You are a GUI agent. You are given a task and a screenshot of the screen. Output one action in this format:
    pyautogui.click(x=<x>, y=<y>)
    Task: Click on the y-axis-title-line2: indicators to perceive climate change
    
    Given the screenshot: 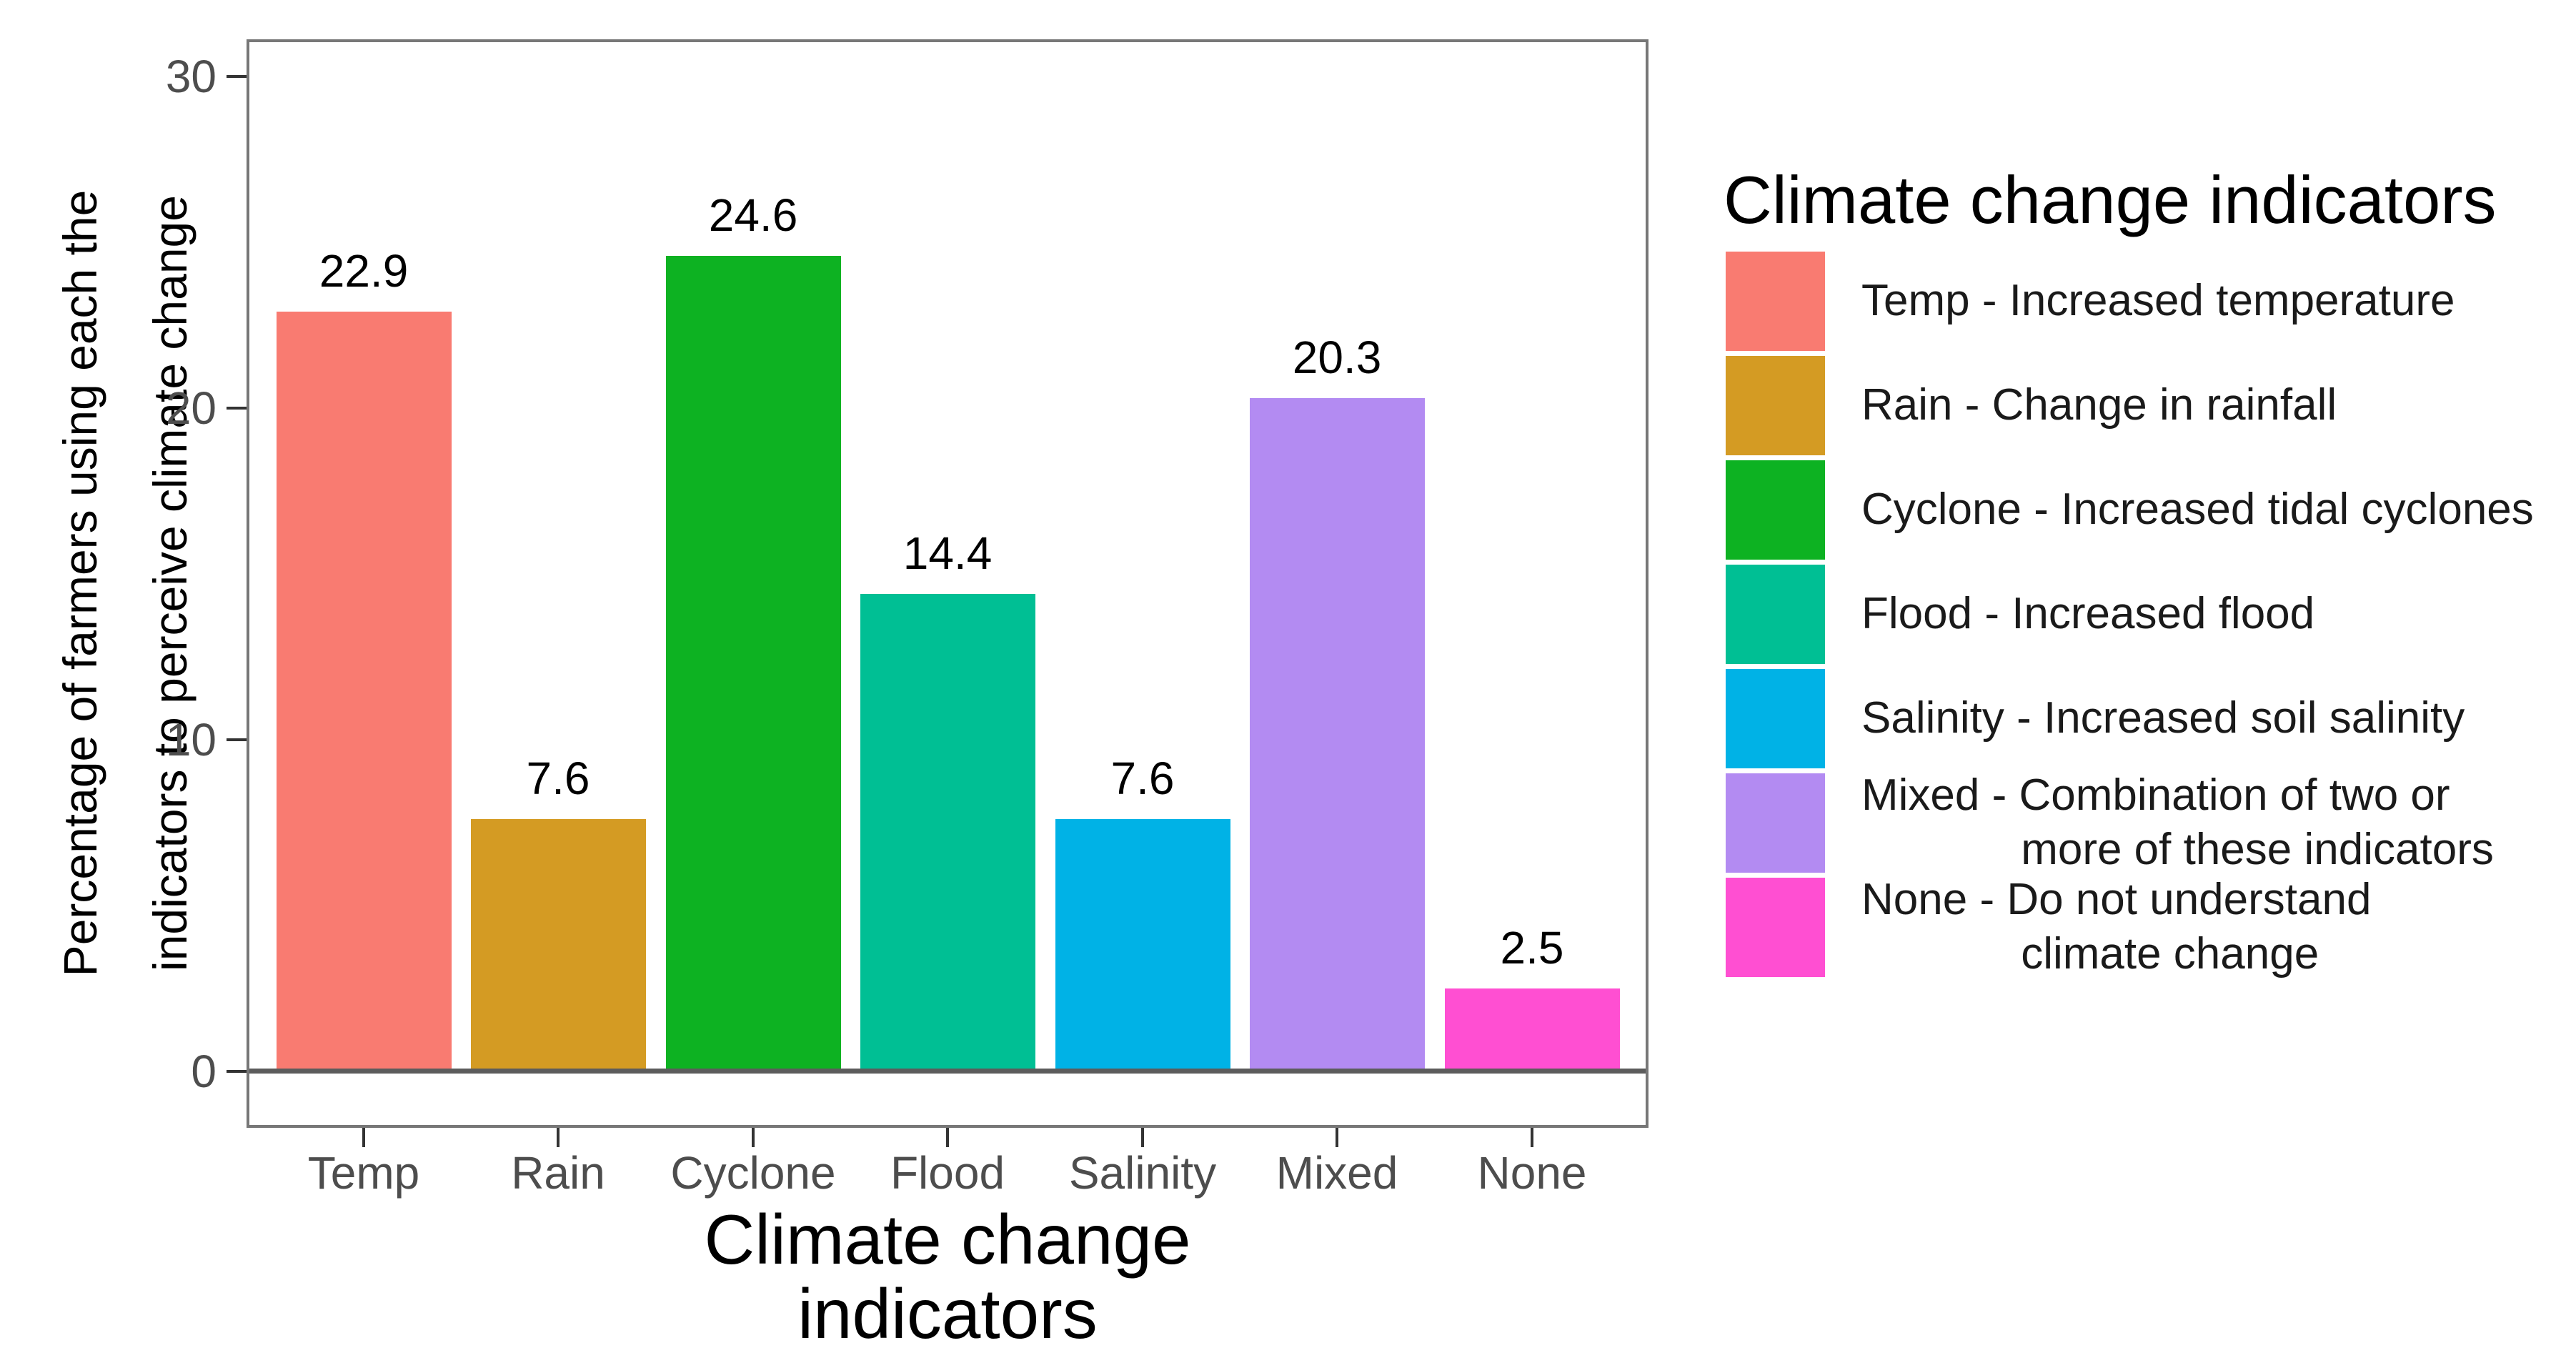 What is the action you would take?
    pyautogui.click(x=170, y=583)
    